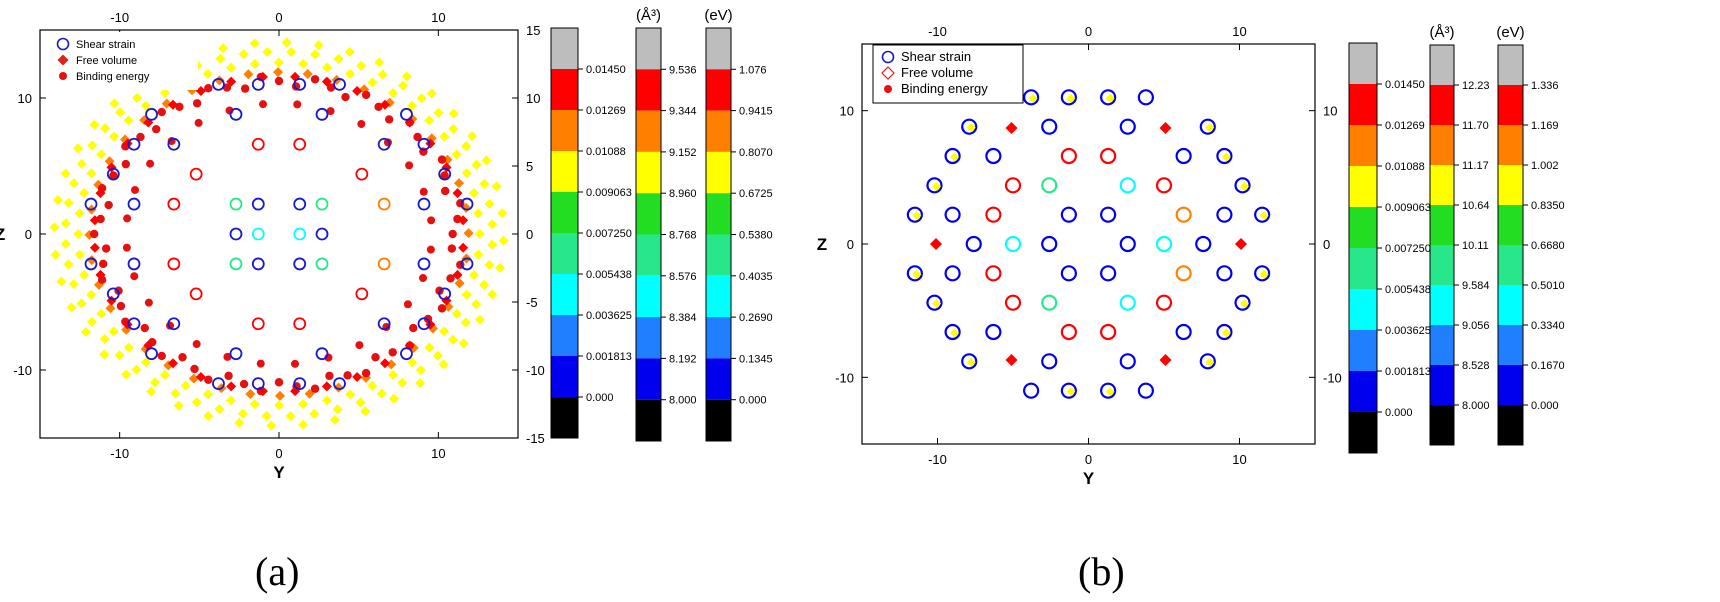  Describe the element at coordinates (119, 453) in the screenshot. I see `x-tick-label: -10` at that location.